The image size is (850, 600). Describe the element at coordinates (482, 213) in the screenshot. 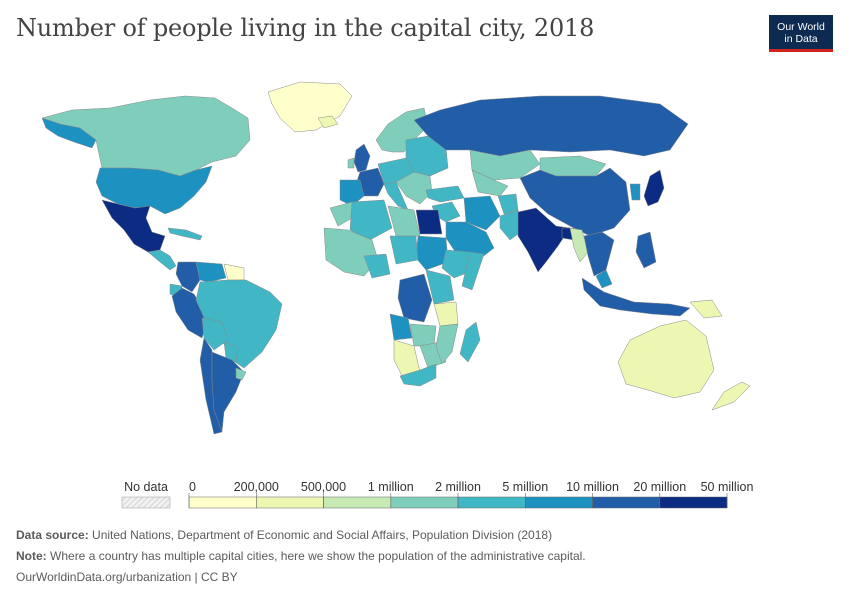

I see `region-iran: Iran` at that location.